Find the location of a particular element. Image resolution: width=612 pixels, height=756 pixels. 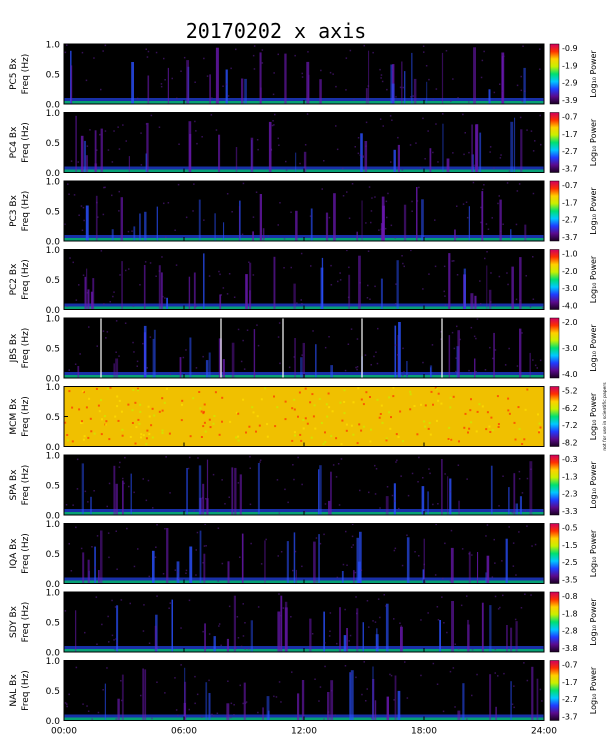

panel-pc3-streak is located at coordinates (145, 226).